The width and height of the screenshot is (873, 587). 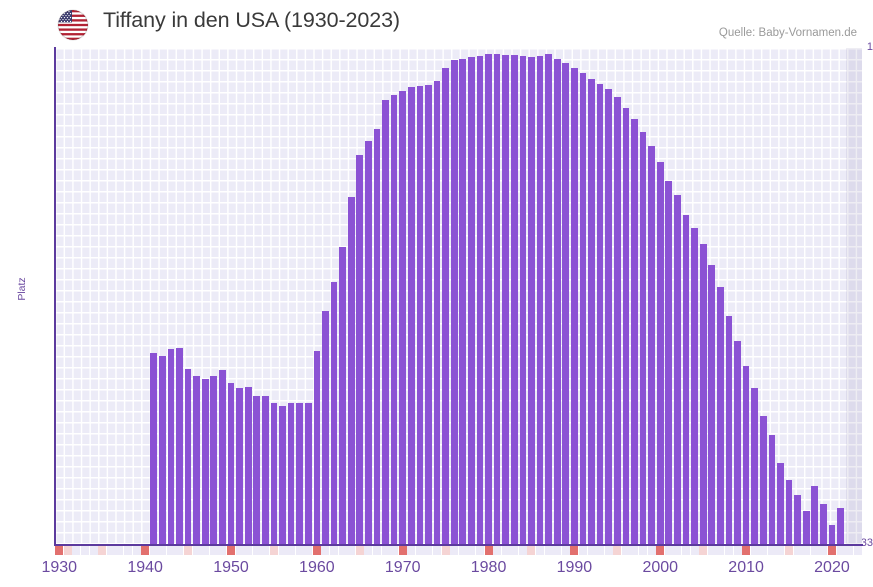 What do you see at coordinates (797, 520) in the screenshot?
I see `bar-2016` at bounding box center [797, 520].